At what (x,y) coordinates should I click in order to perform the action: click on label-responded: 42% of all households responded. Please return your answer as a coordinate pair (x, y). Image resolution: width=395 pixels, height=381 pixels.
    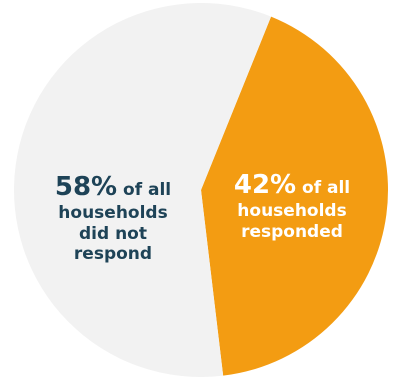
    Looking at the image, I should click on (292, 206).